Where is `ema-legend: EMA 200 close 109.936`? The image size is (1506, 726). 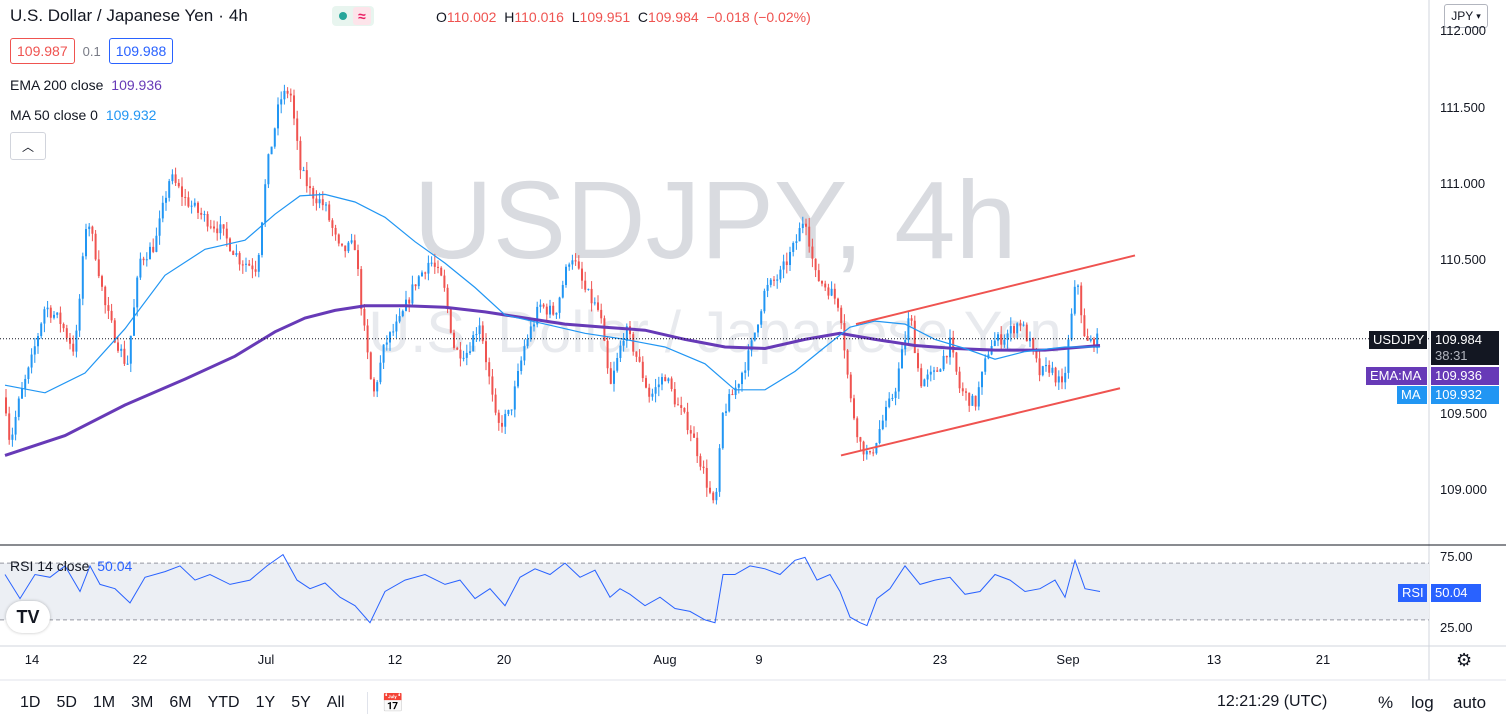
ema-legend: EMA 200 close 109.936 is located at coordinates (86, 85).